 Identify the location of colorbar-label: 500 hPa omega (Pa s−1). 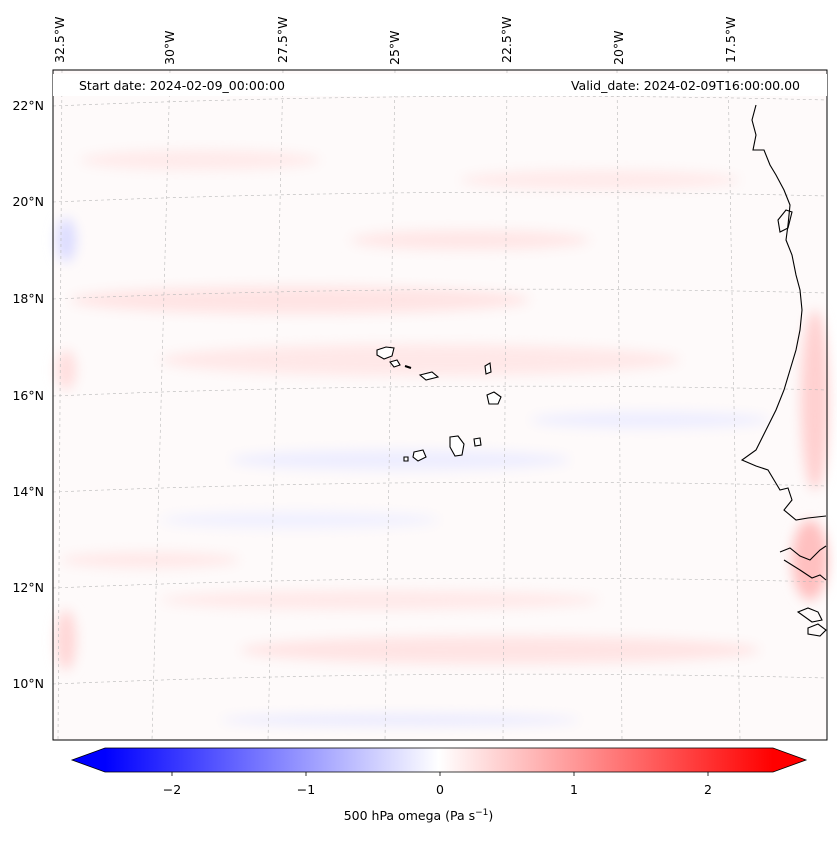
(418, 815).